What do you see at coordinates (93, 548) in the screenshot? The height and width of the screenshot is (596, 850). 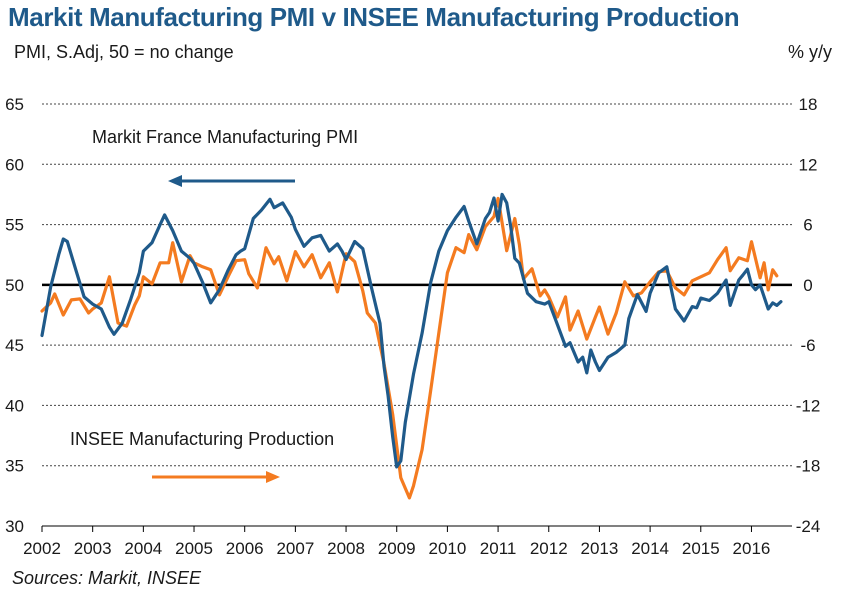 I see `x-tick-label: 2003` at bounding box center [93, 548].